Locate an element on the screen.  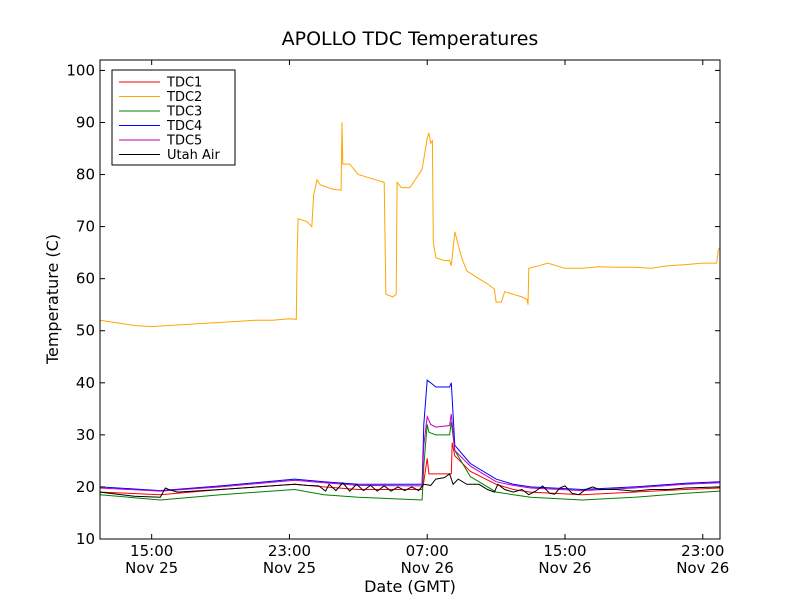
legend-label: TDC2 is located at coordinates (184, 97).